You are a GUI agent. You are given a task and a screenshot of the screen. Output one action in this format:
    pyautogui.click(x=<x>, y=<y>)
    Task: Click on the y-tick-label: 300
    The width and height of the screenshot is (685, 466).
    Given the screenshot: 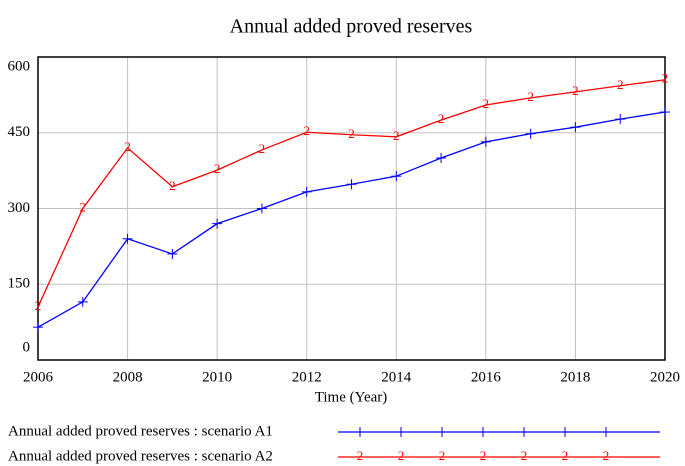 What is the action you would take?
    pyautogui.click(x=19, y=208)
    